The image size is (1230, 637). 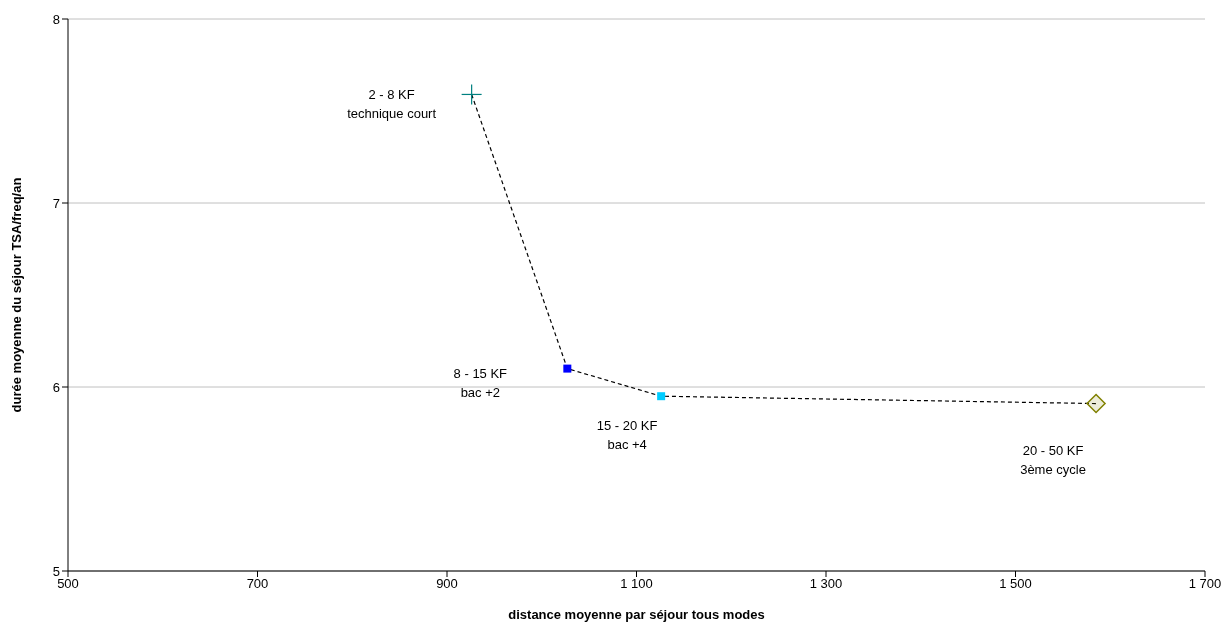 I want to click on x-tick-label: 1 300, so click(x=826, y=584).